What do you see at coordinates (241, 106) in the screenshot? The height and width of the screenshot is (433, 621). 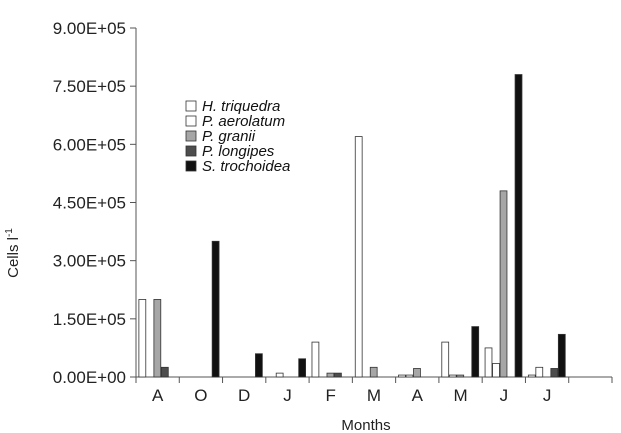 I see `legend-label: H. triquedra` at bounding box center [241, 106].